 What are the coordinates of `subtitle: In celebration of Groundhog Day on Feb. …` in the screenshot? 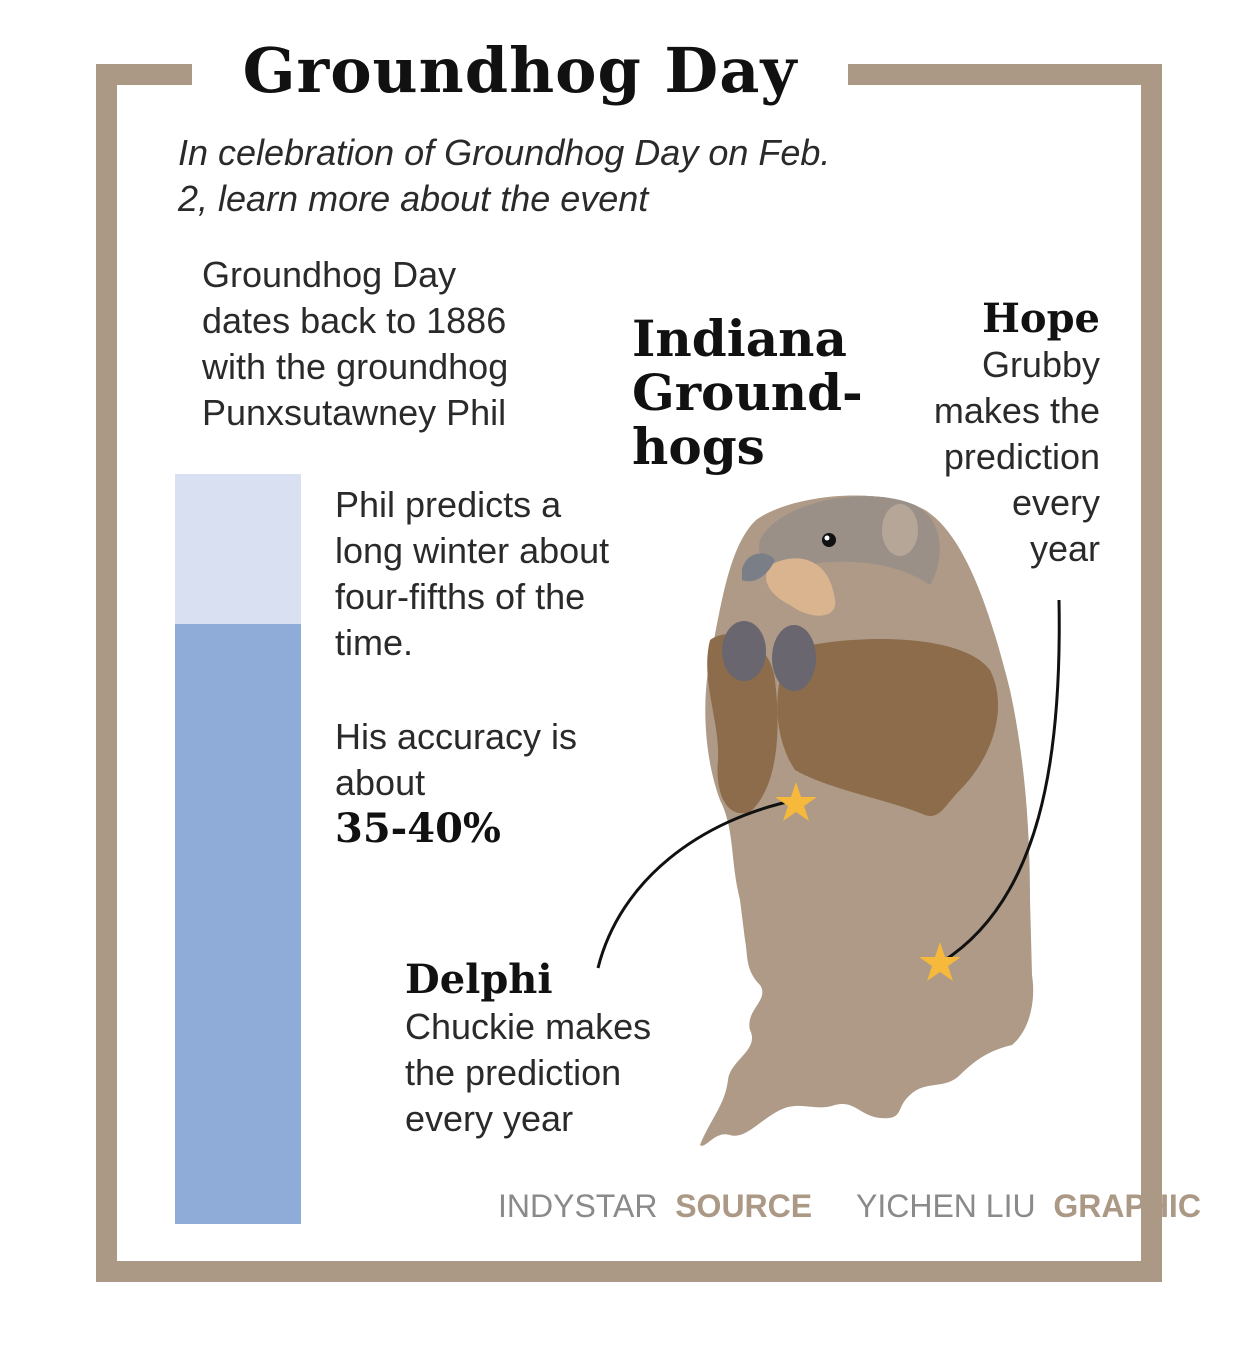 It's located at (548, 176).